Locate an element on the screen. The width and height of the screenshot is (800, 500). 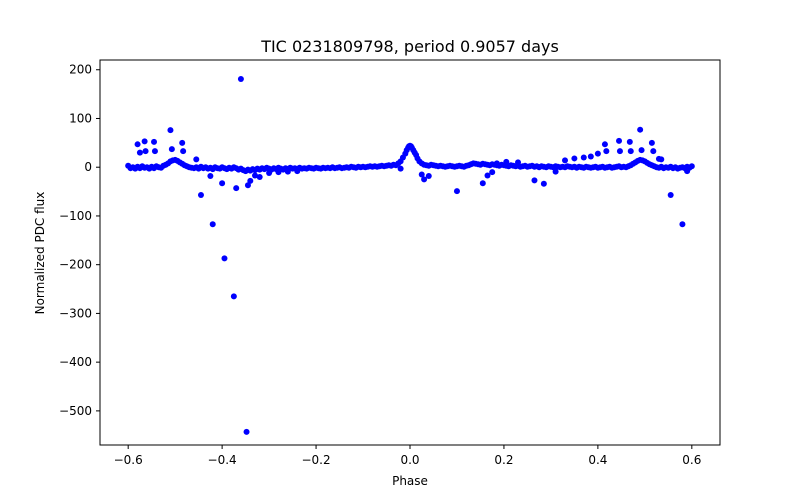
y-tick-label: −200 is located at coordinates (75, 265).